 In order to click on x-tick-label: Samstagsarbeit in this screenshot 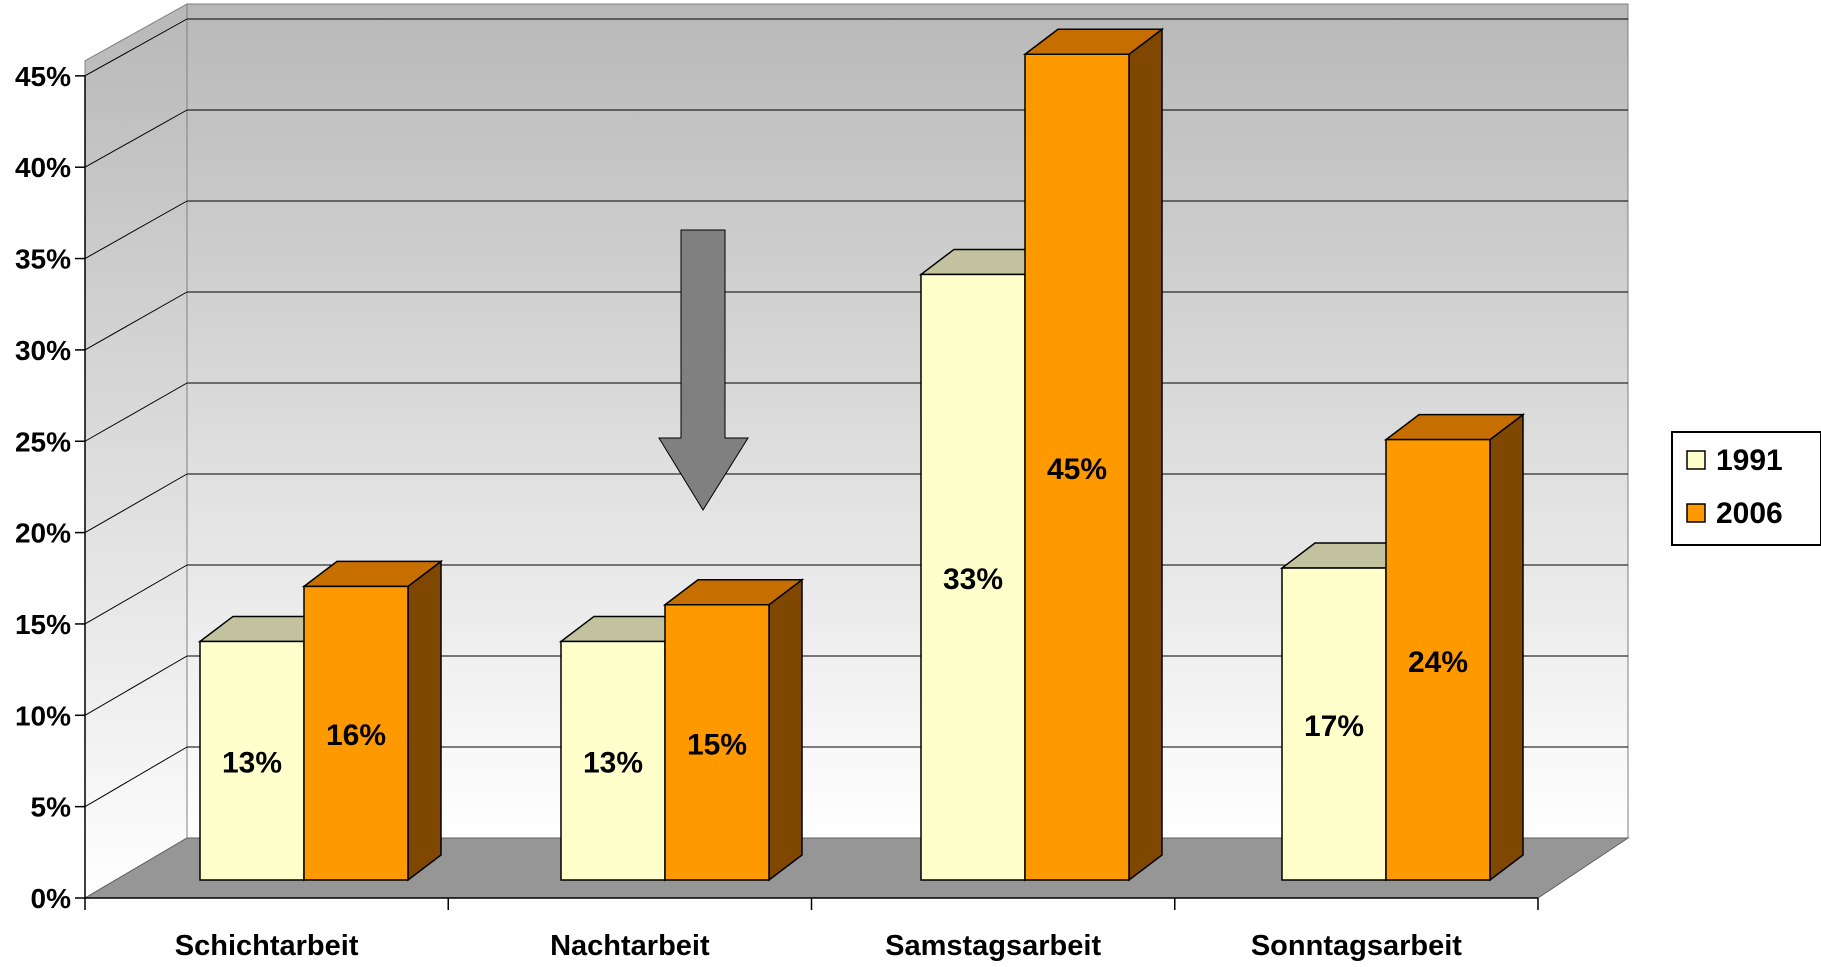, I will do `click(993, 946)`.